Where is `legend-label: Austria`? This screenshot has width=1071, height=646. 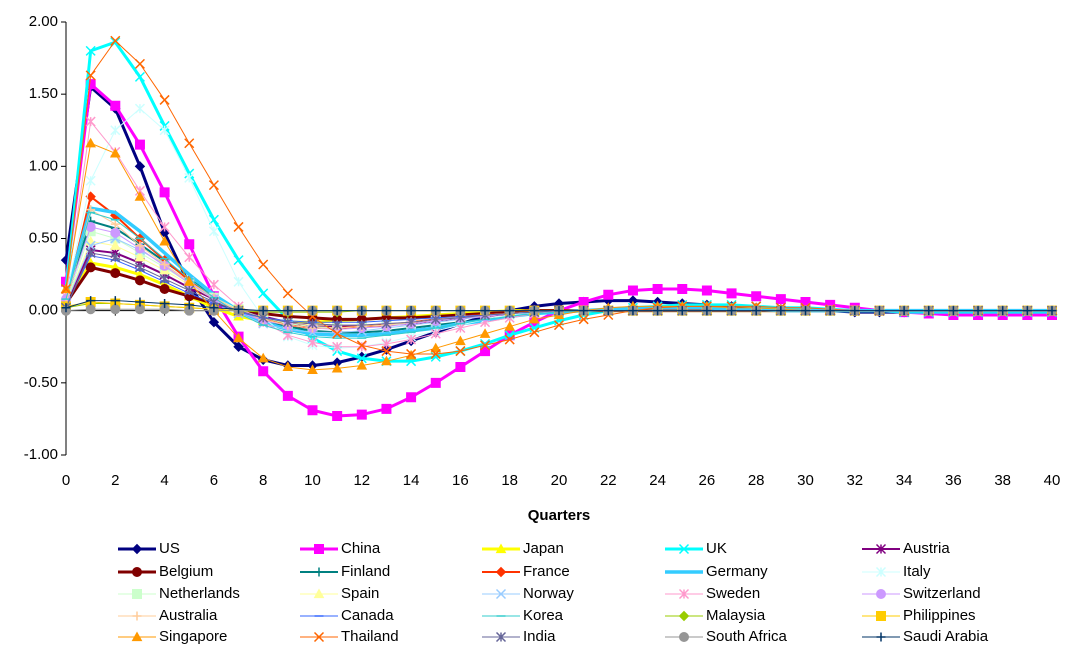 legend-label: Austria is located at coordinates (926, 548).